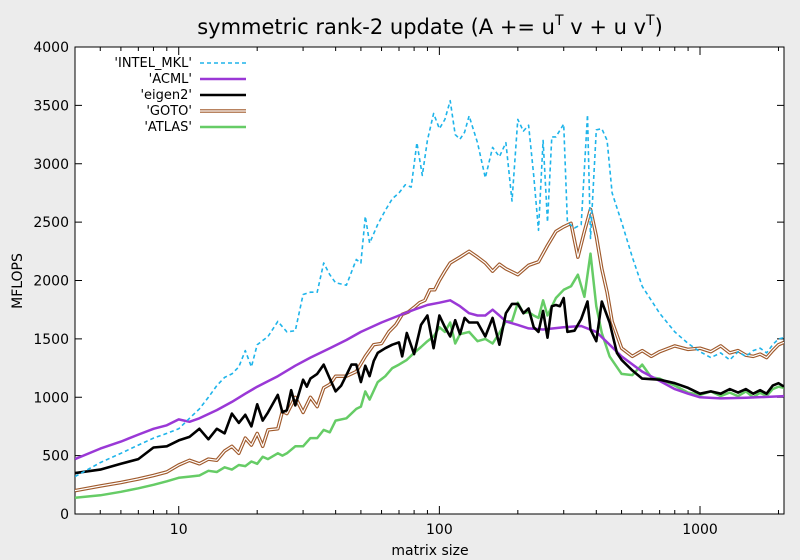 The height and width of the screenshot is (560, 800). What do you see at coordinates (18, 281) in the screenshot?
I see `y-axis-label: MFLOPS` at bounding box center [18, 281].